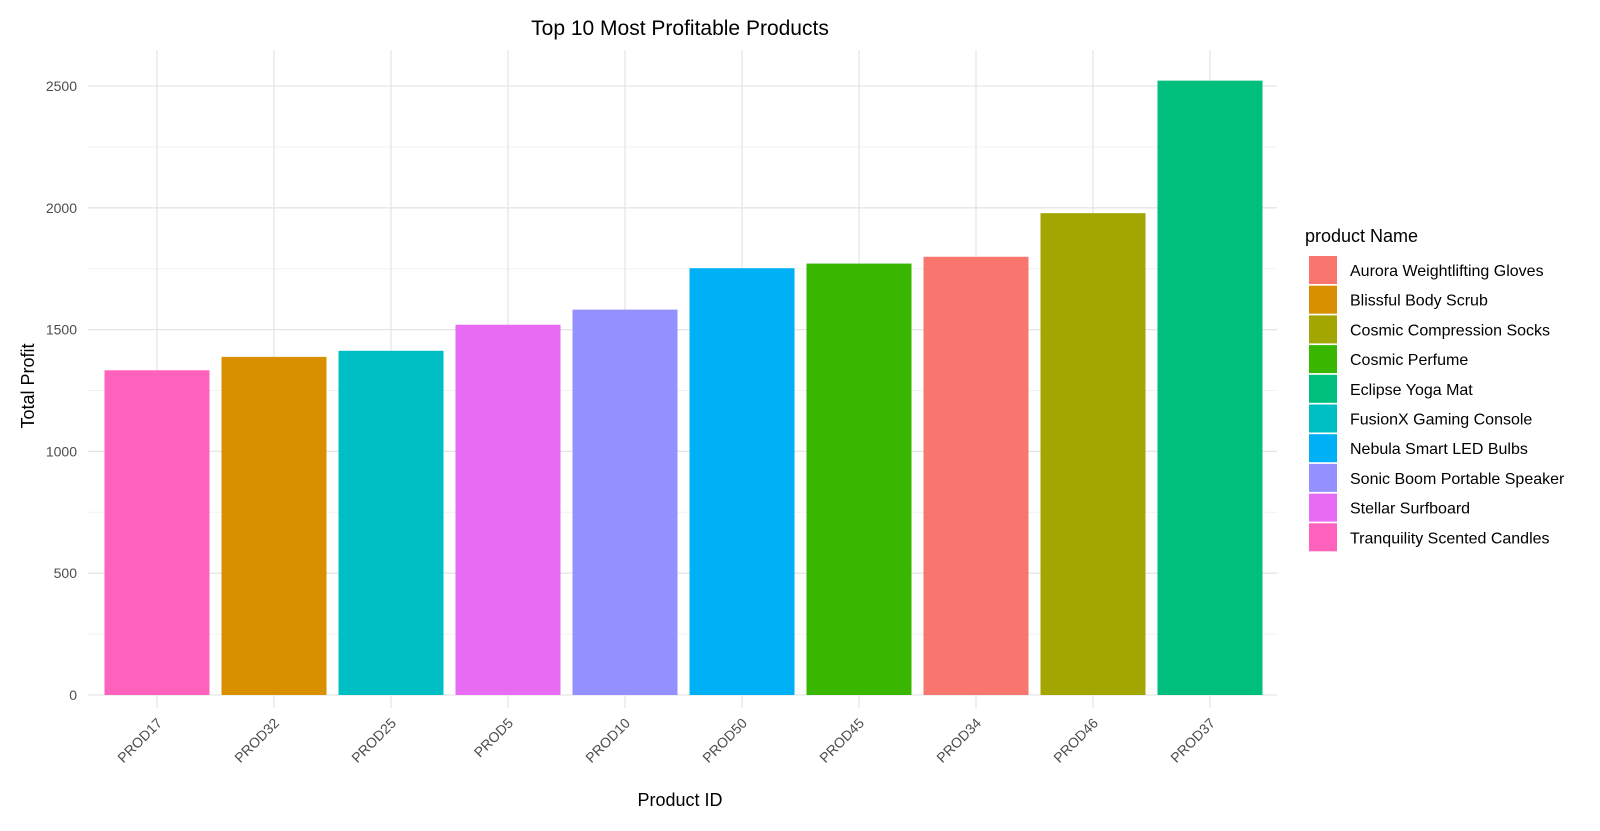  What do you see at coordinates (1410, 509) in the screenshot?
I see `legend-label: Stellar Surfboard` at bounding box center [1410, 509].